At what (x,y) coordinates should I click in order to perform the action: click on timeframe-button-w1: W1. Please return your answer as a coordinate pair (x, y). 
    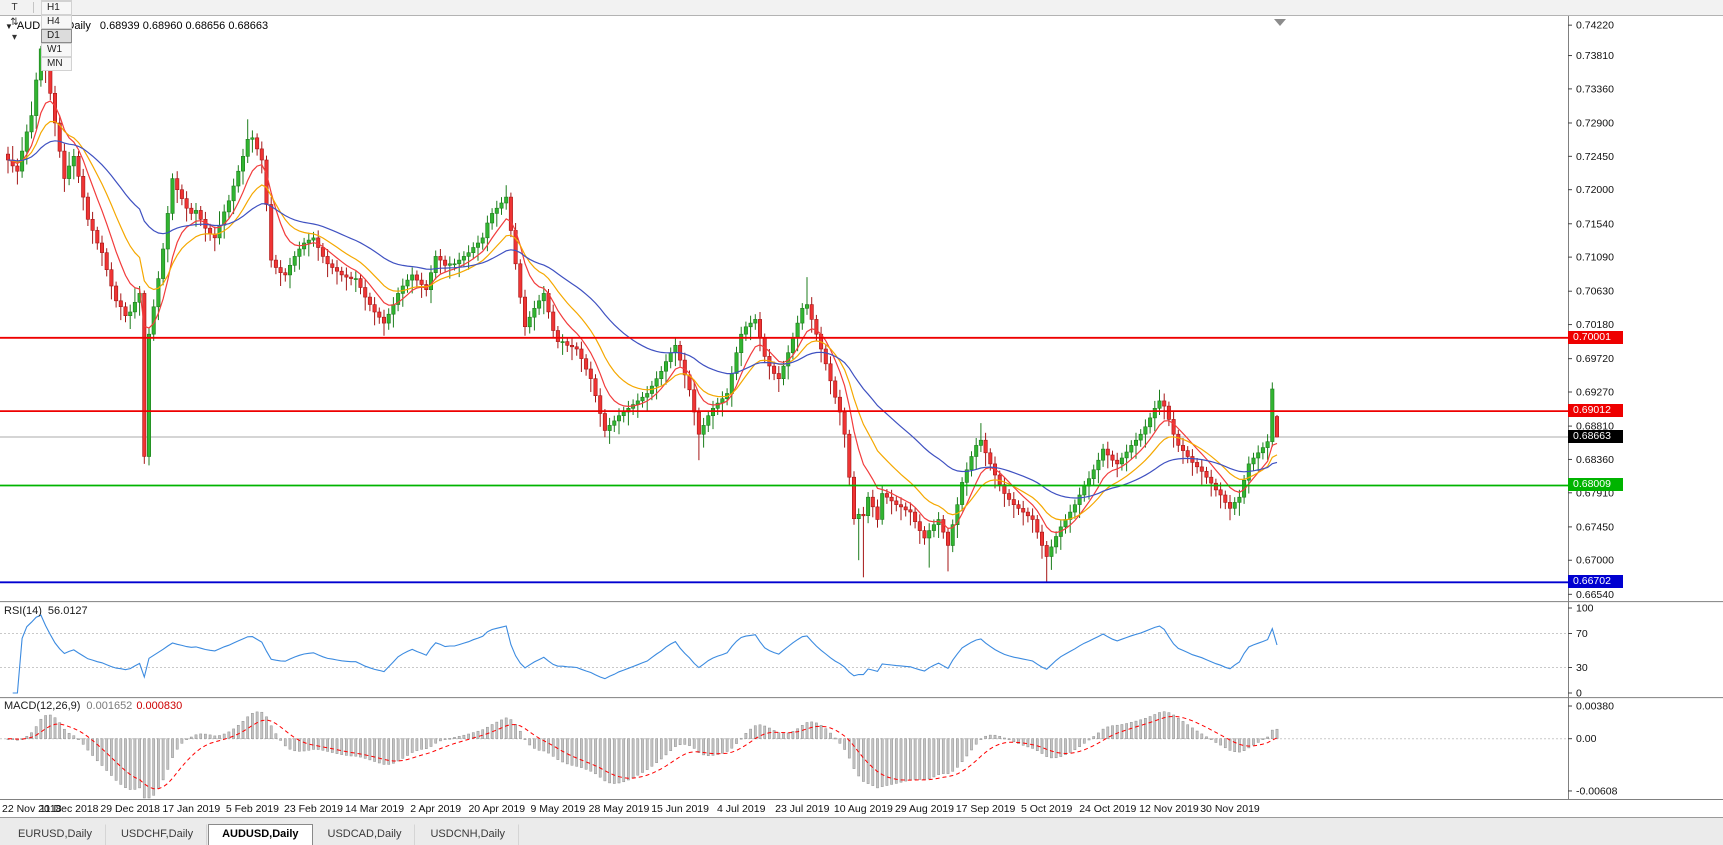
    Looking at the image, I should click on (57, 49).